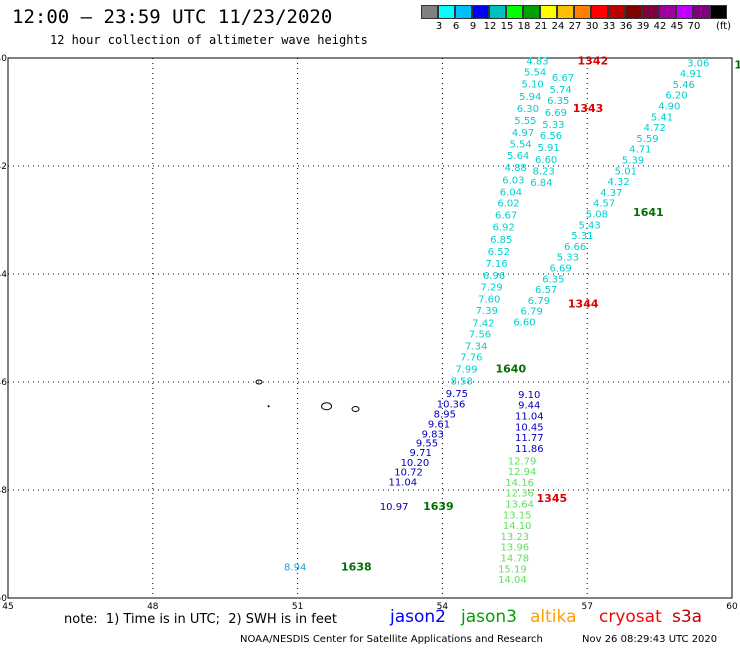  I want to click on data-point-label: 5.64, so click(518, 156).